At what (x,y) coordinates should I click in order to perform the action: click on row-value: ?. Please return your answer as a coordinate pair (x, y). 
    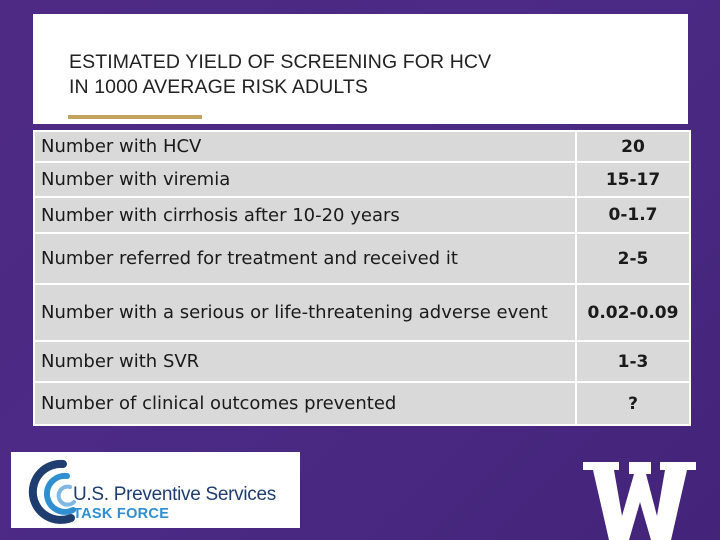
    Looking at the image, I should click on (633, 403).